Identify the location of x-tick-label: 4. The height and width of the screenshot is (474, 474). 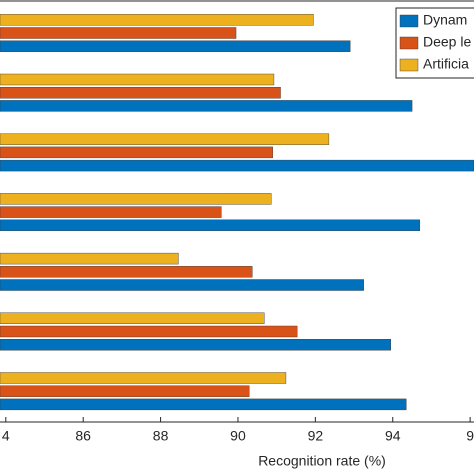
(6, 436).